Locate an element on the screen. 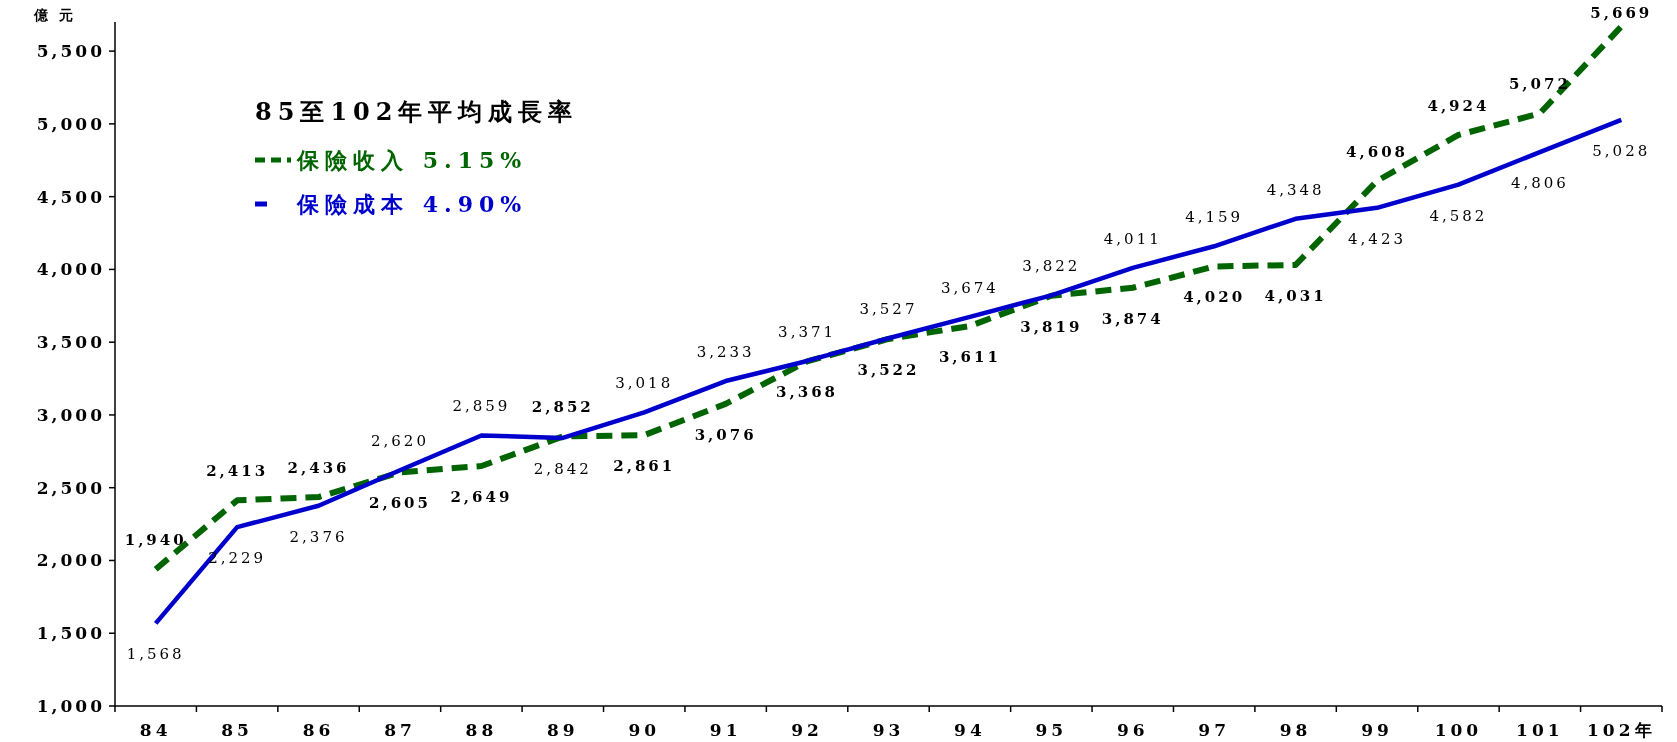 This screenshot has height=742, width=1677. y-axis-title: 億 元 is located at coordinates (54, 15).